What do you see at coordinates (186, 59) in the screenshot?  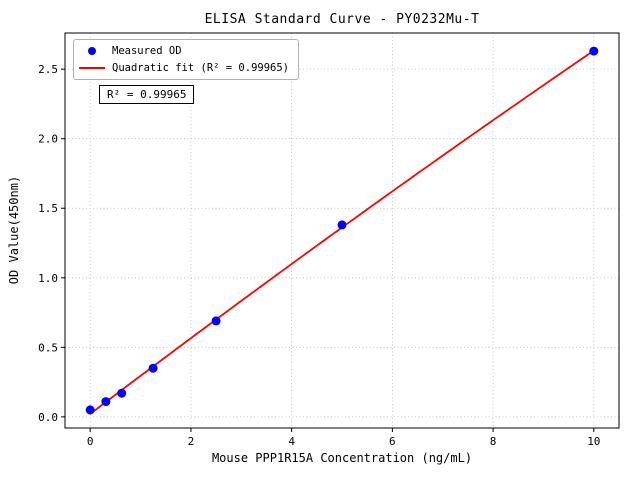 I see `legend: Measured OD Quadratic fit (R² = 0.99965)` at bounding box center [186, 59].